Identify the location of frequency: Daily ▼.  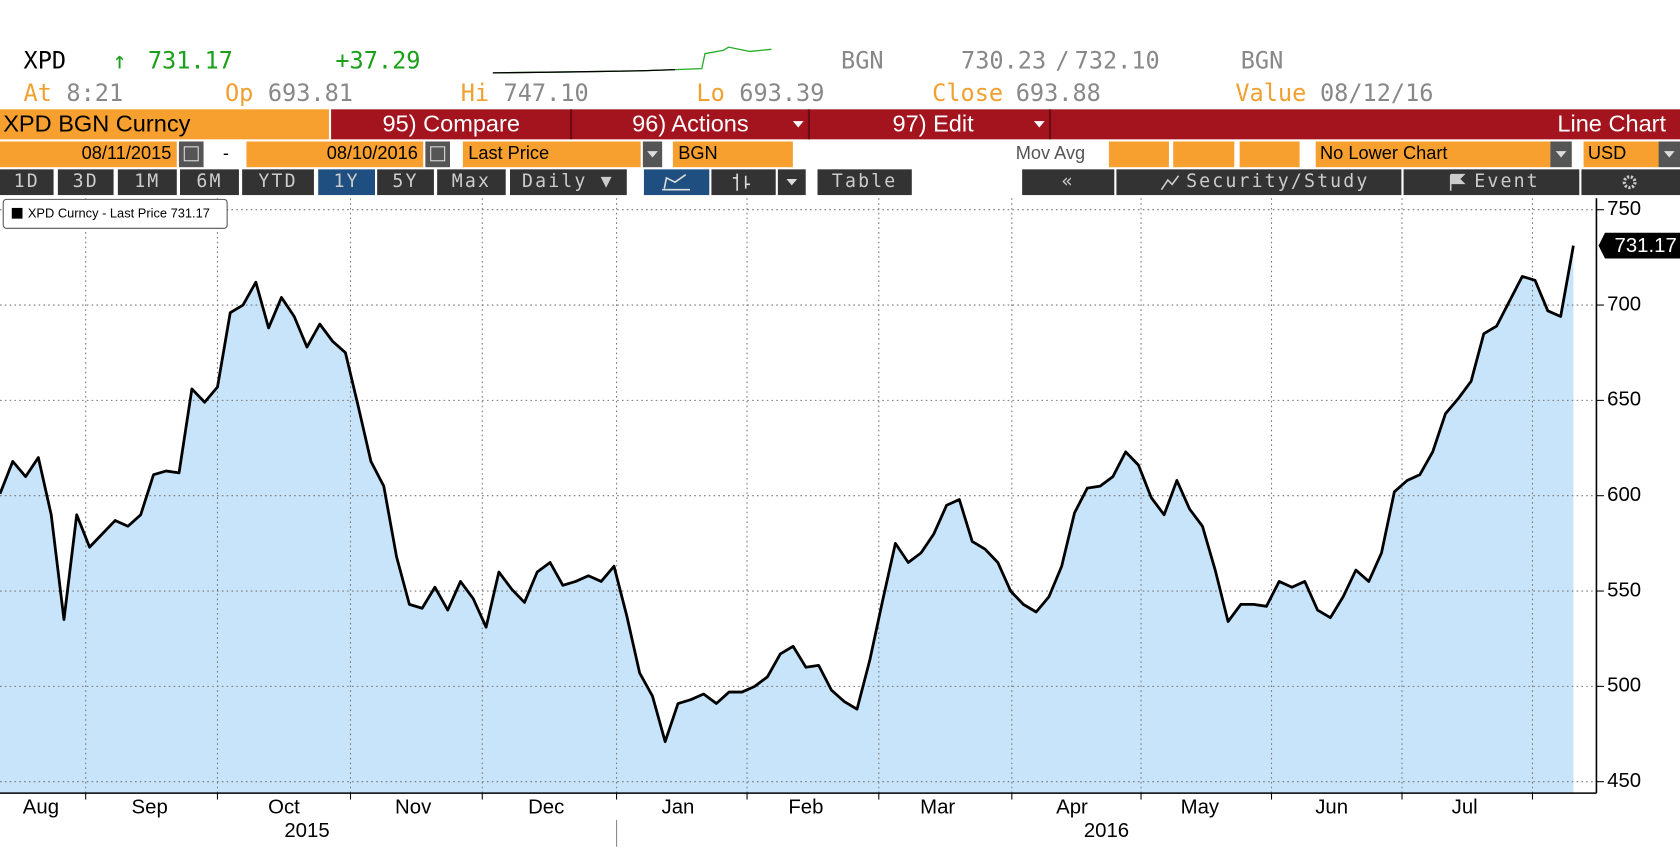
(568, 181).